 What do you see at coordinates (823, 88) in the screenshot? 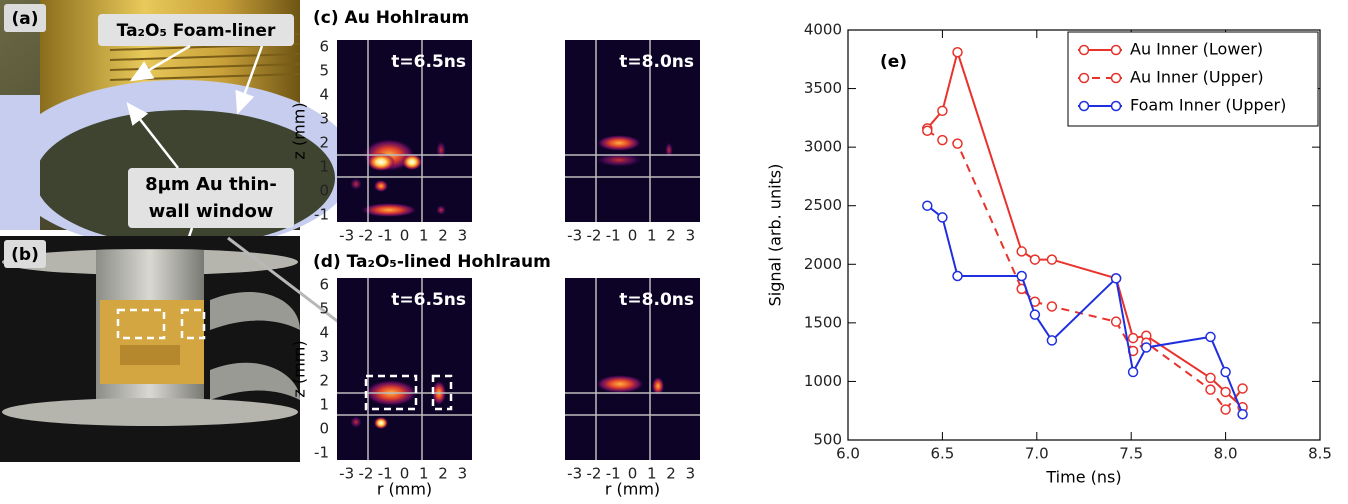
I see `y-tick-label: 3500` at bounding box center [823, 88].